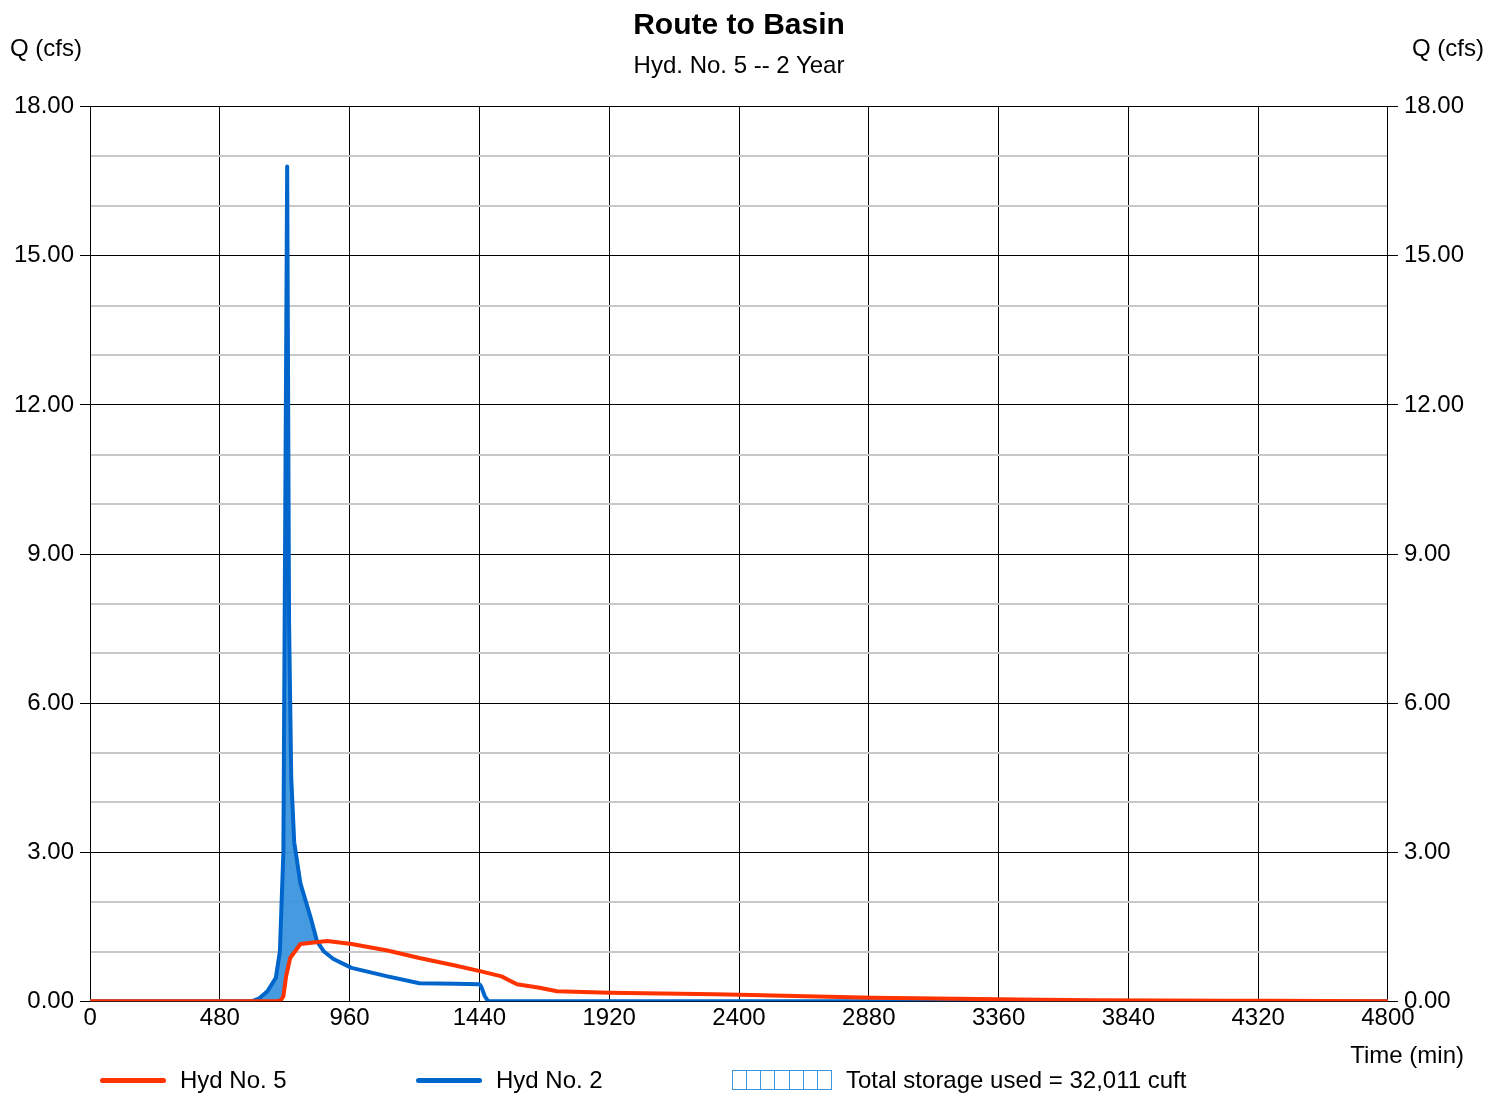 The height and width of the screenshot is (1112, 1496). Describe the element at coordinates (1433, 403) in the screenshot. I see `y2-tick-label: 12.00` at that location.